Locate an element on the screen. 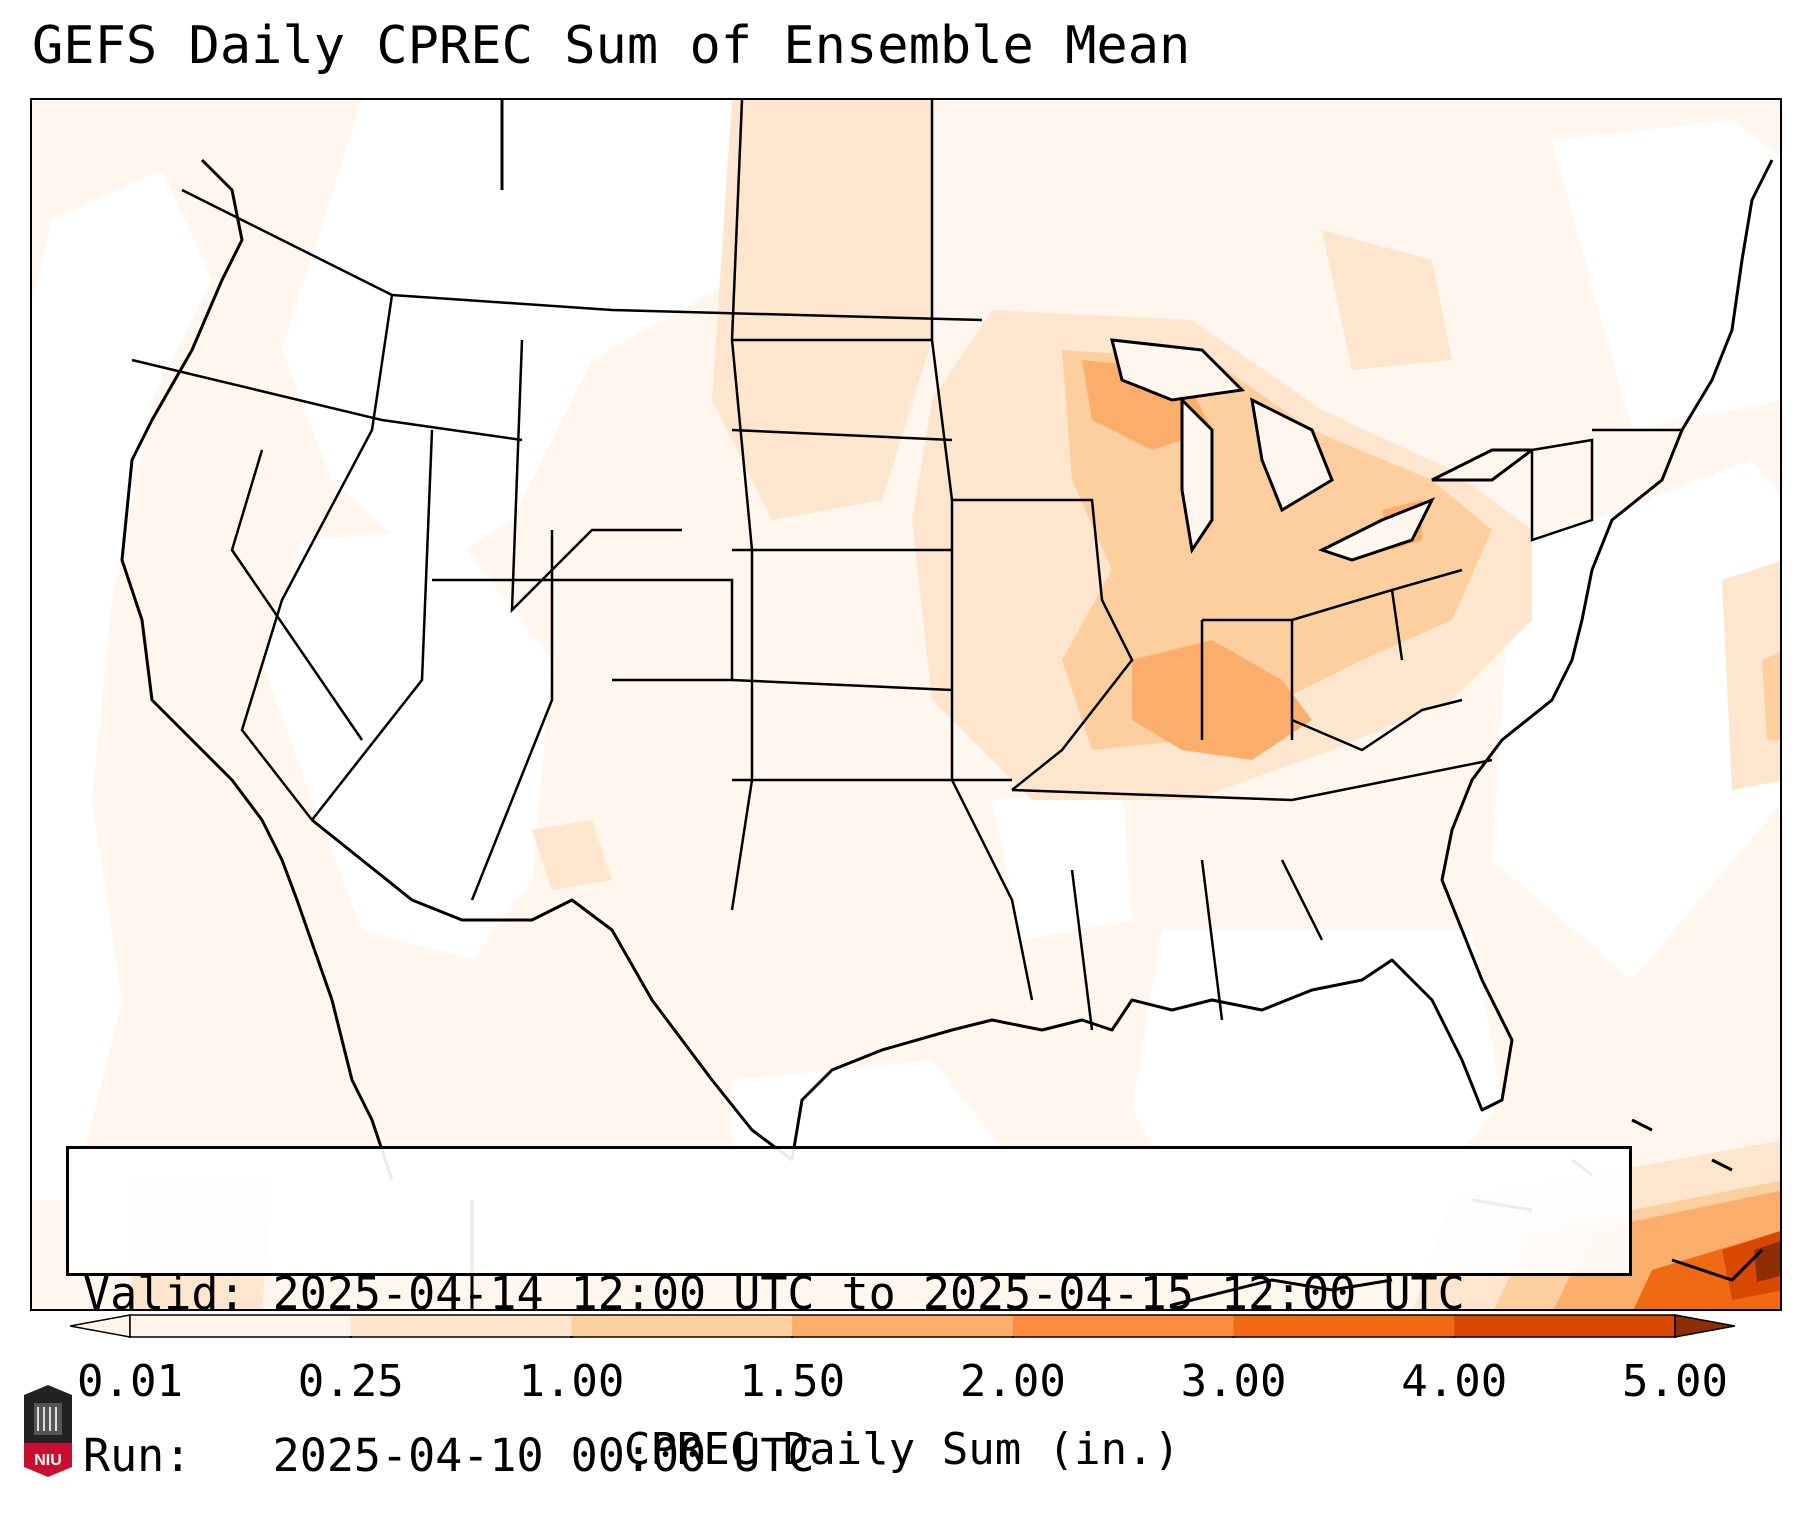  colorbar-tick-label: 0.25 is located at coordinates (350, 1381).